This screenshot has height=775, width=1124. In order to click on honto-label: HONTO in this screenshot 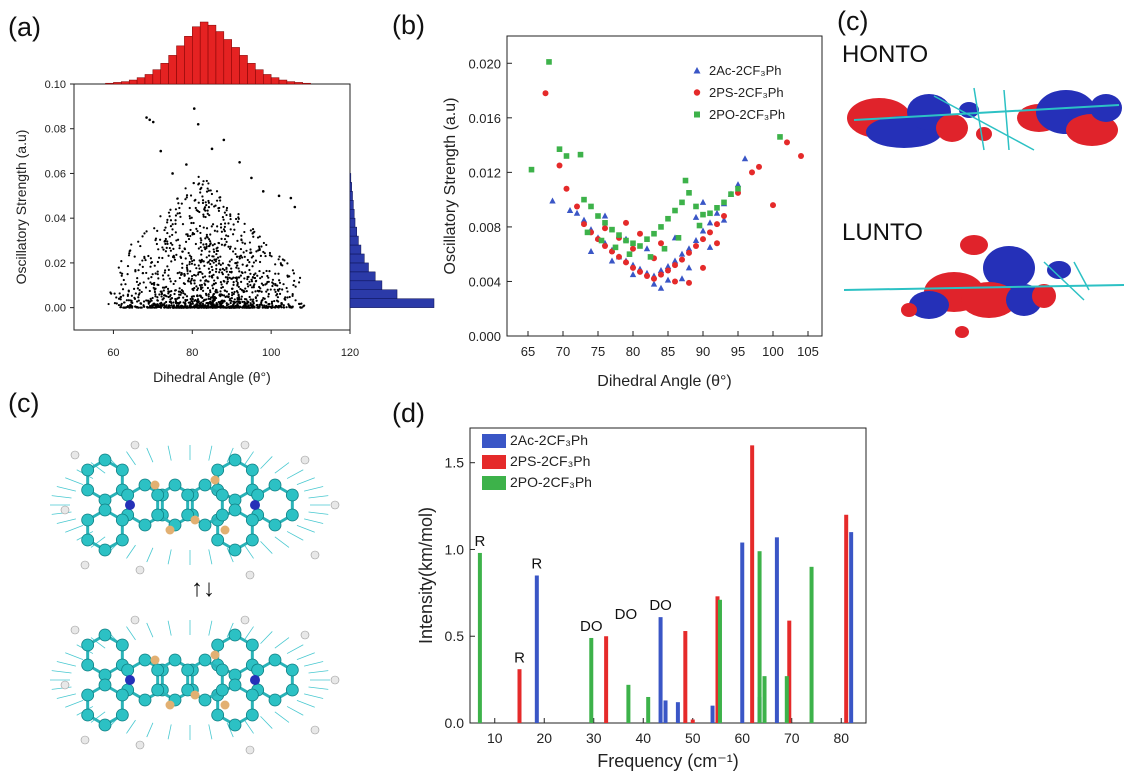, I will do `click(885, 54)`.